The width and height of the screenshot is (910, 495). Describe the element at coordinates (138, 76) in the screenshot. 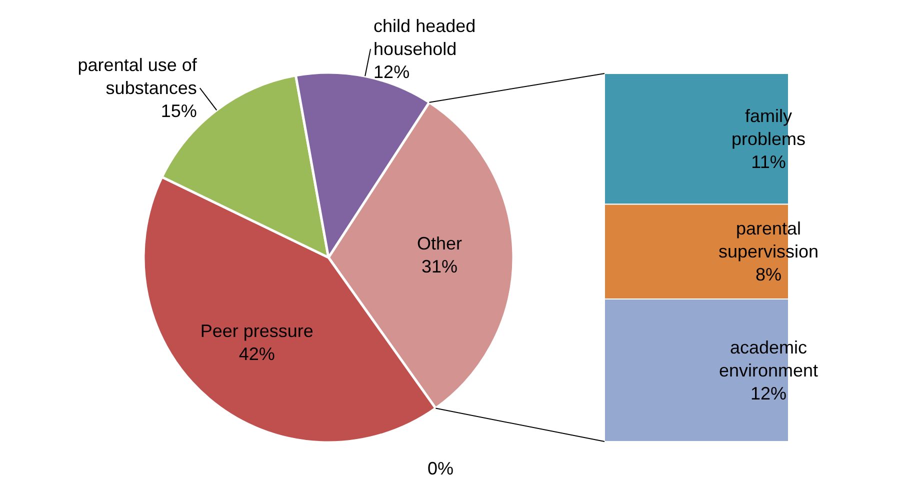

I see `slice-label: parental use of substances` at that location.